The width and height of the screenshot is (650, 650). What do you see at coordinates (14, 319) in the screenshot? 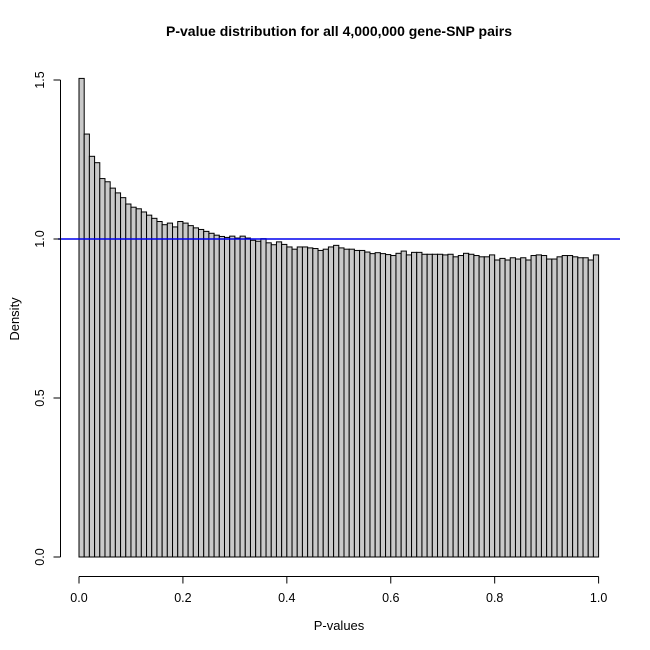
I see `y-axis-label: Density` at bounding box center [14, 319].